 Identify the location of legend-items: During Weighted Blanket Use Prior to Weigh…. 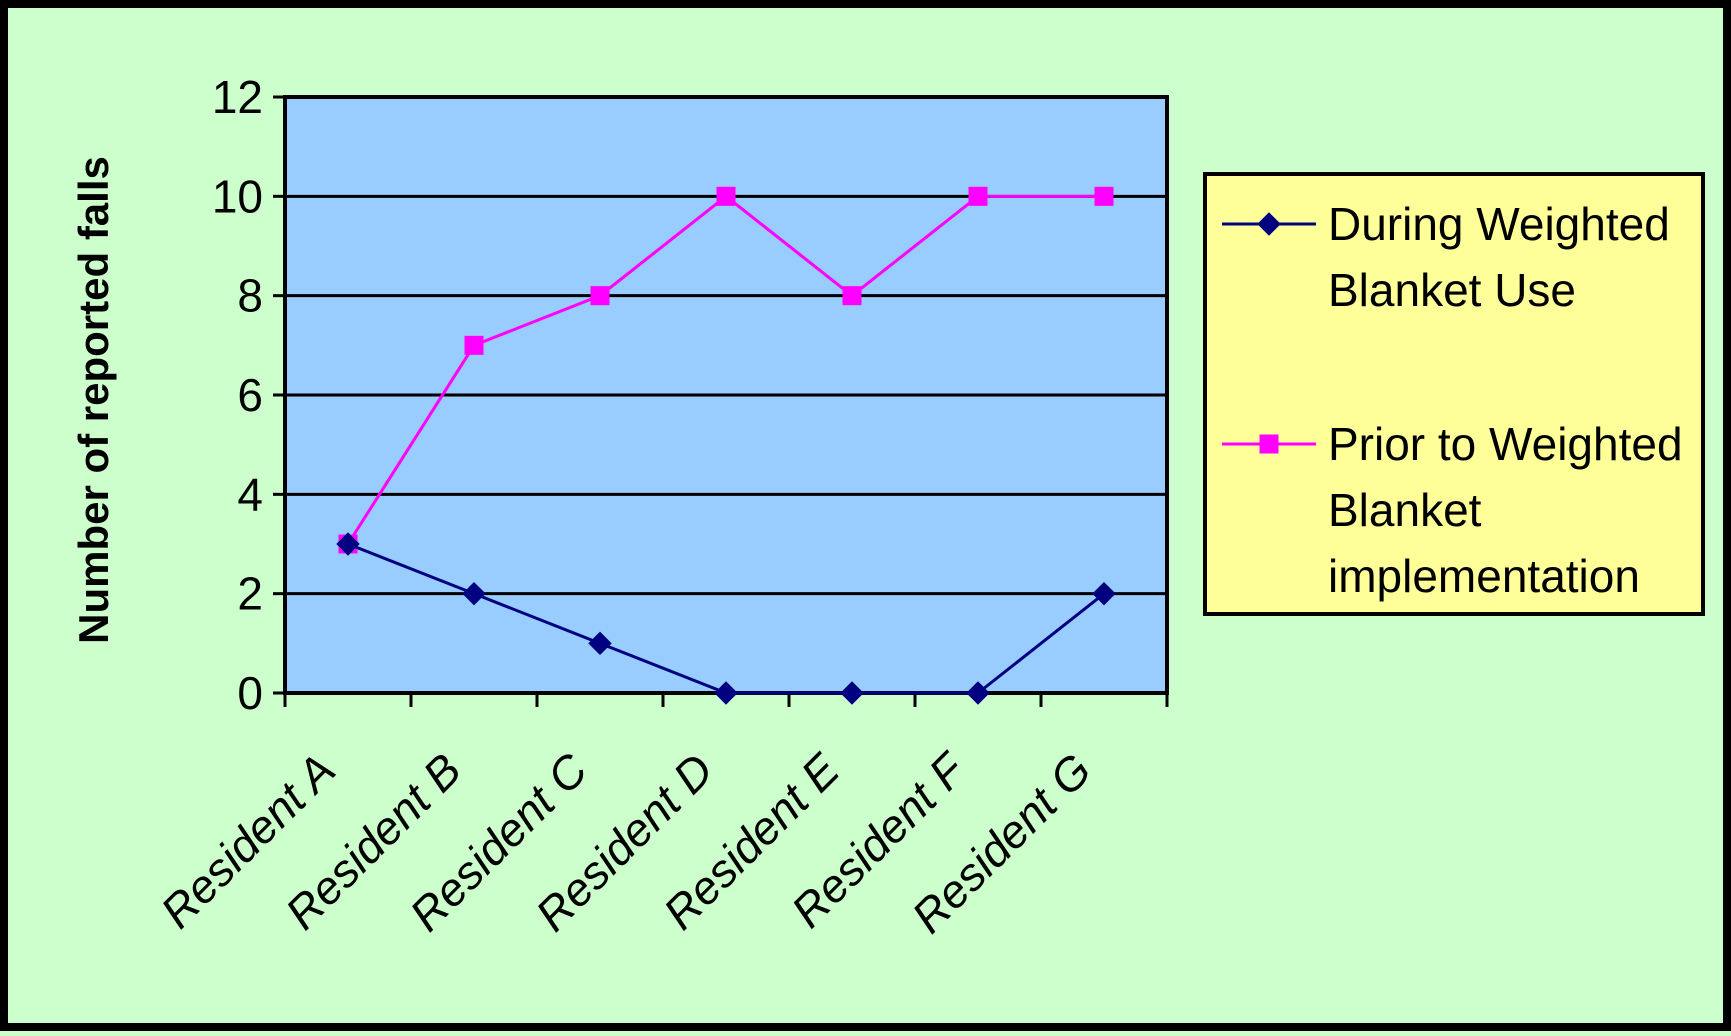
(1452, 400).